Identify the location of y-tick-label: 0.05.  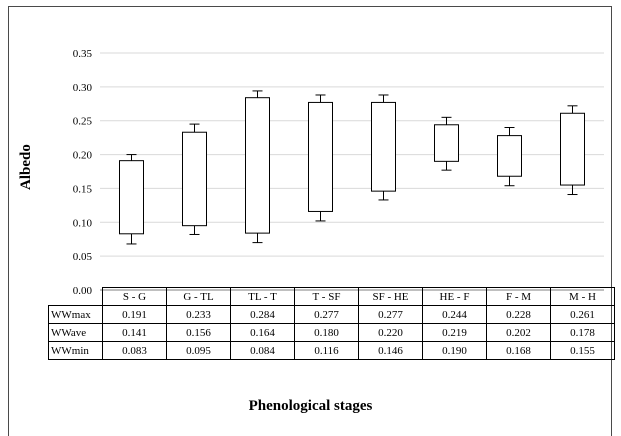
(83, 257).